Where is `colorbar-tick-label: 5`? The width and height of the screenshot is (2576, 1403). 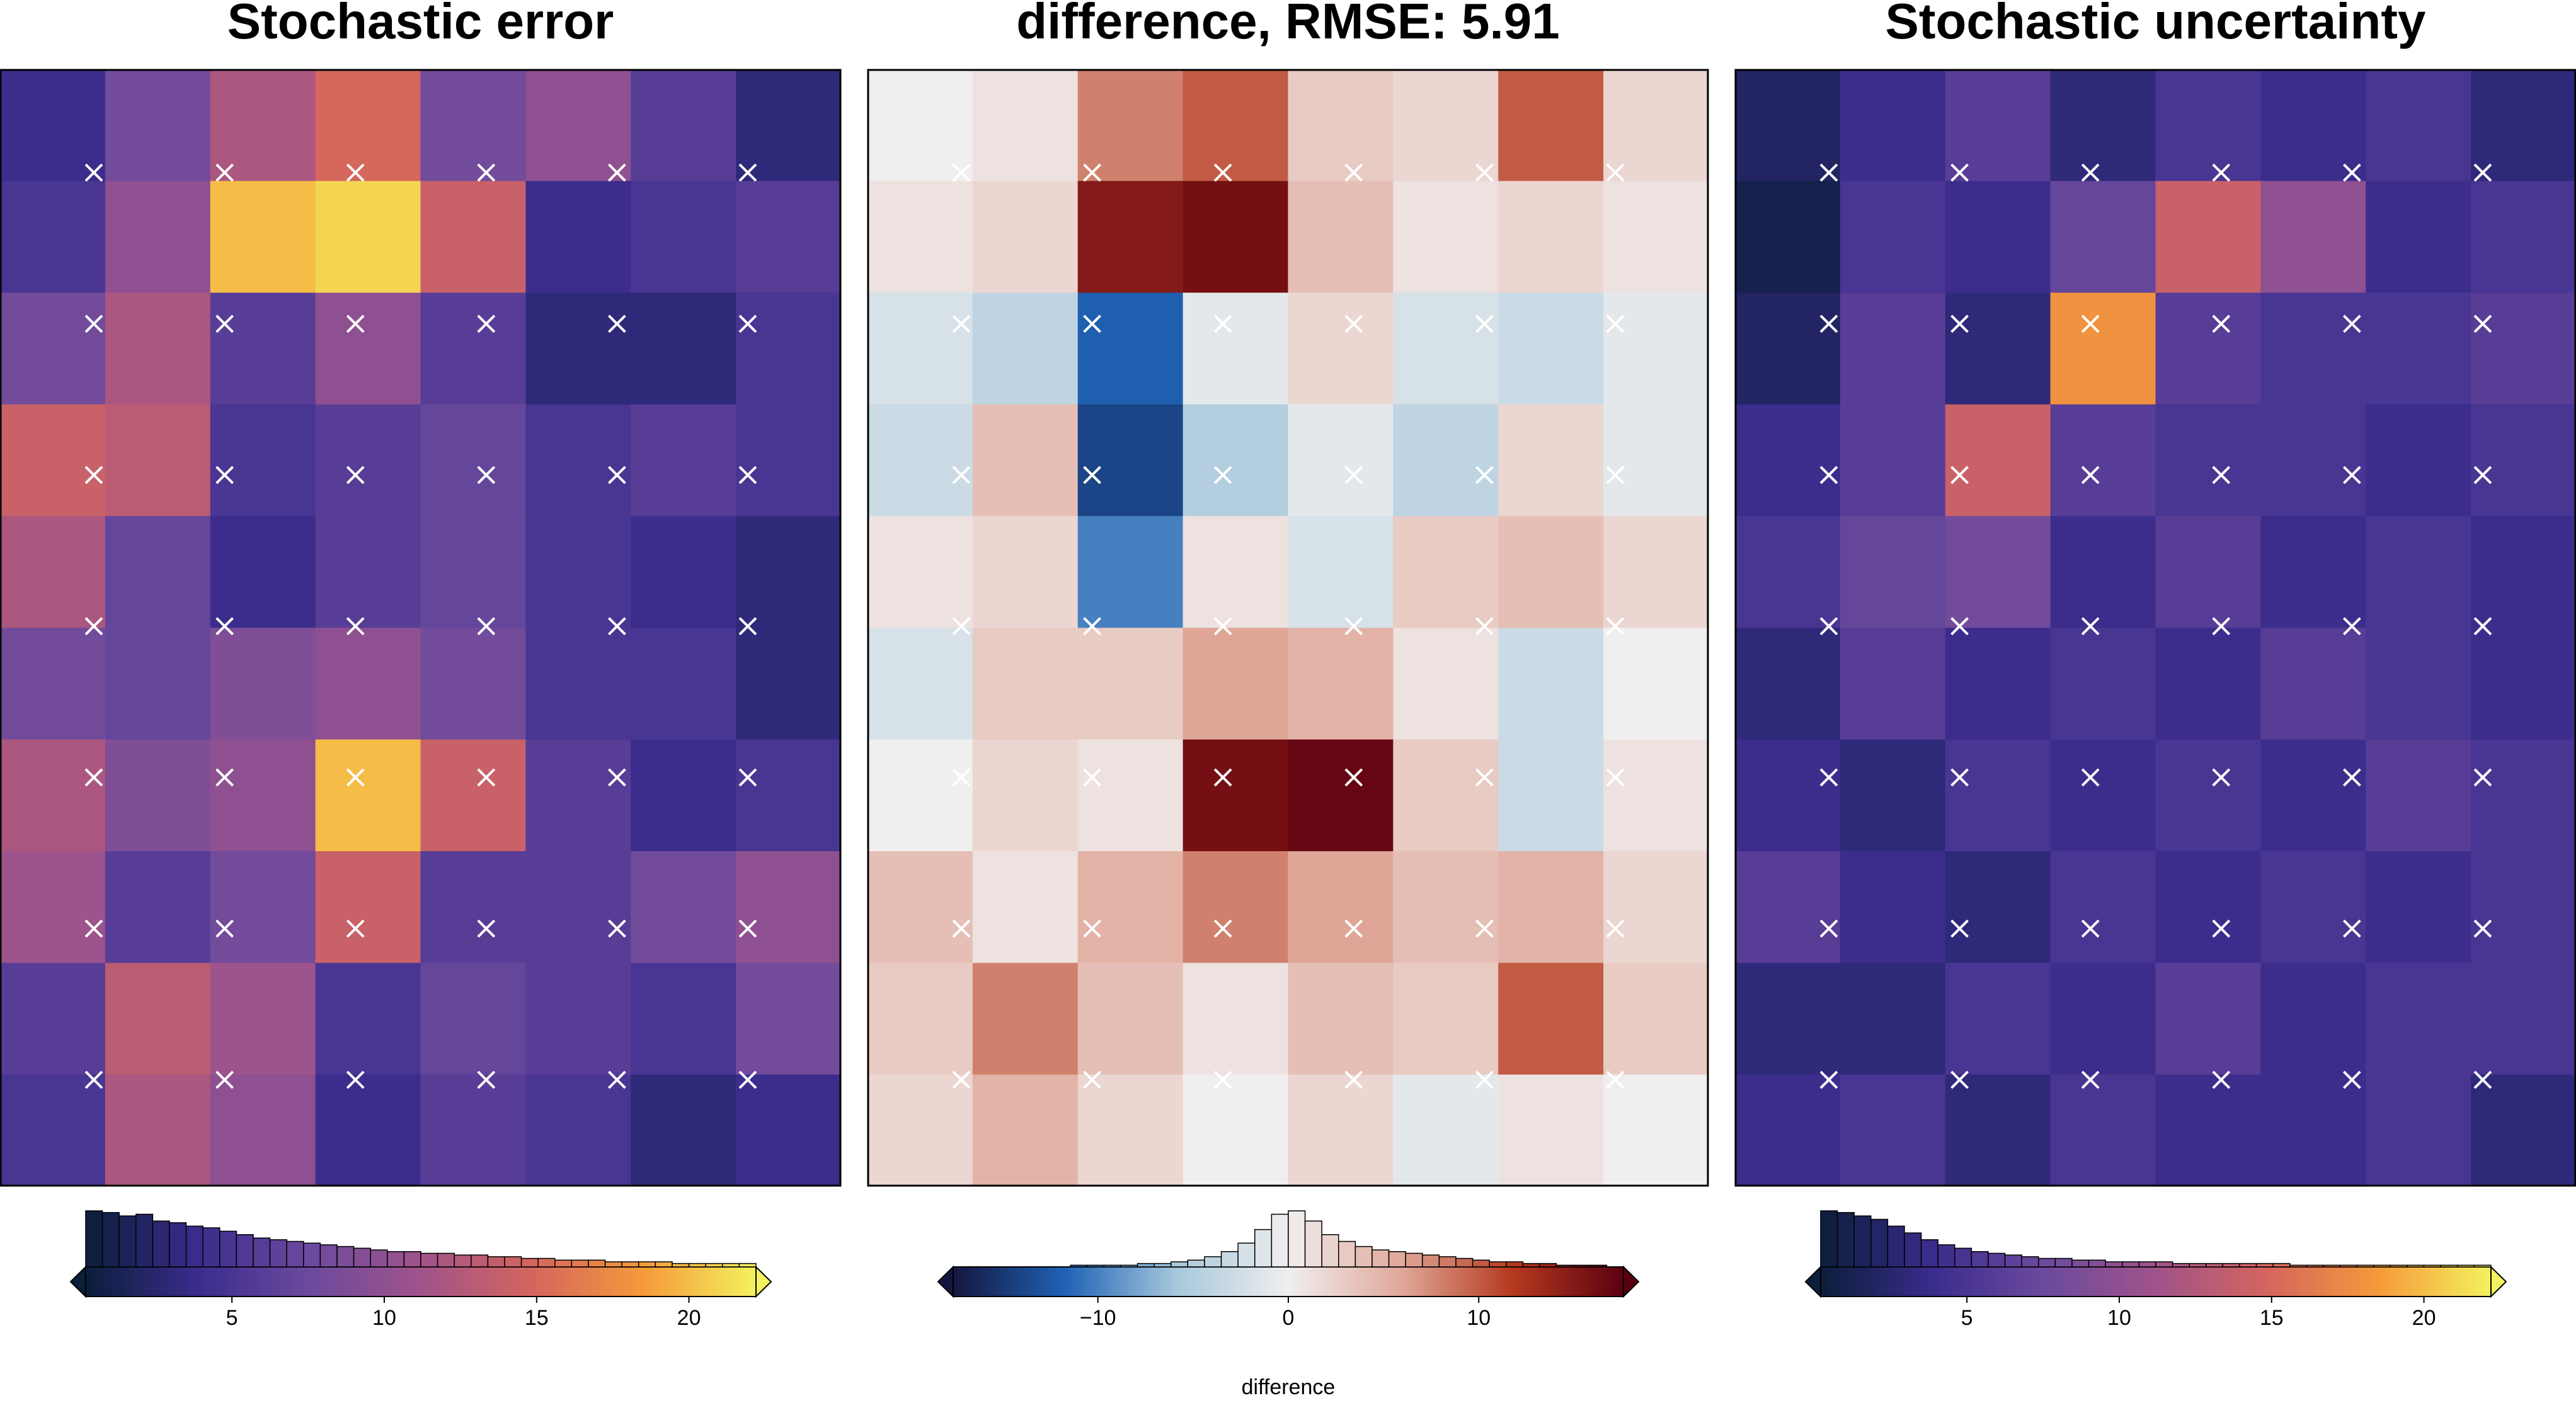 colorbar-tick-label: 5 is located at coordinates (1967, 1318).